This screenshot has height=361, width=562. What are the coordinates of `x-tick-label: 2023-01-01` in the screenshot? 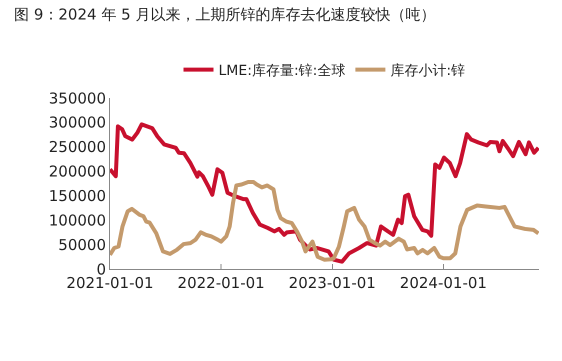 It's located at (332, 283).